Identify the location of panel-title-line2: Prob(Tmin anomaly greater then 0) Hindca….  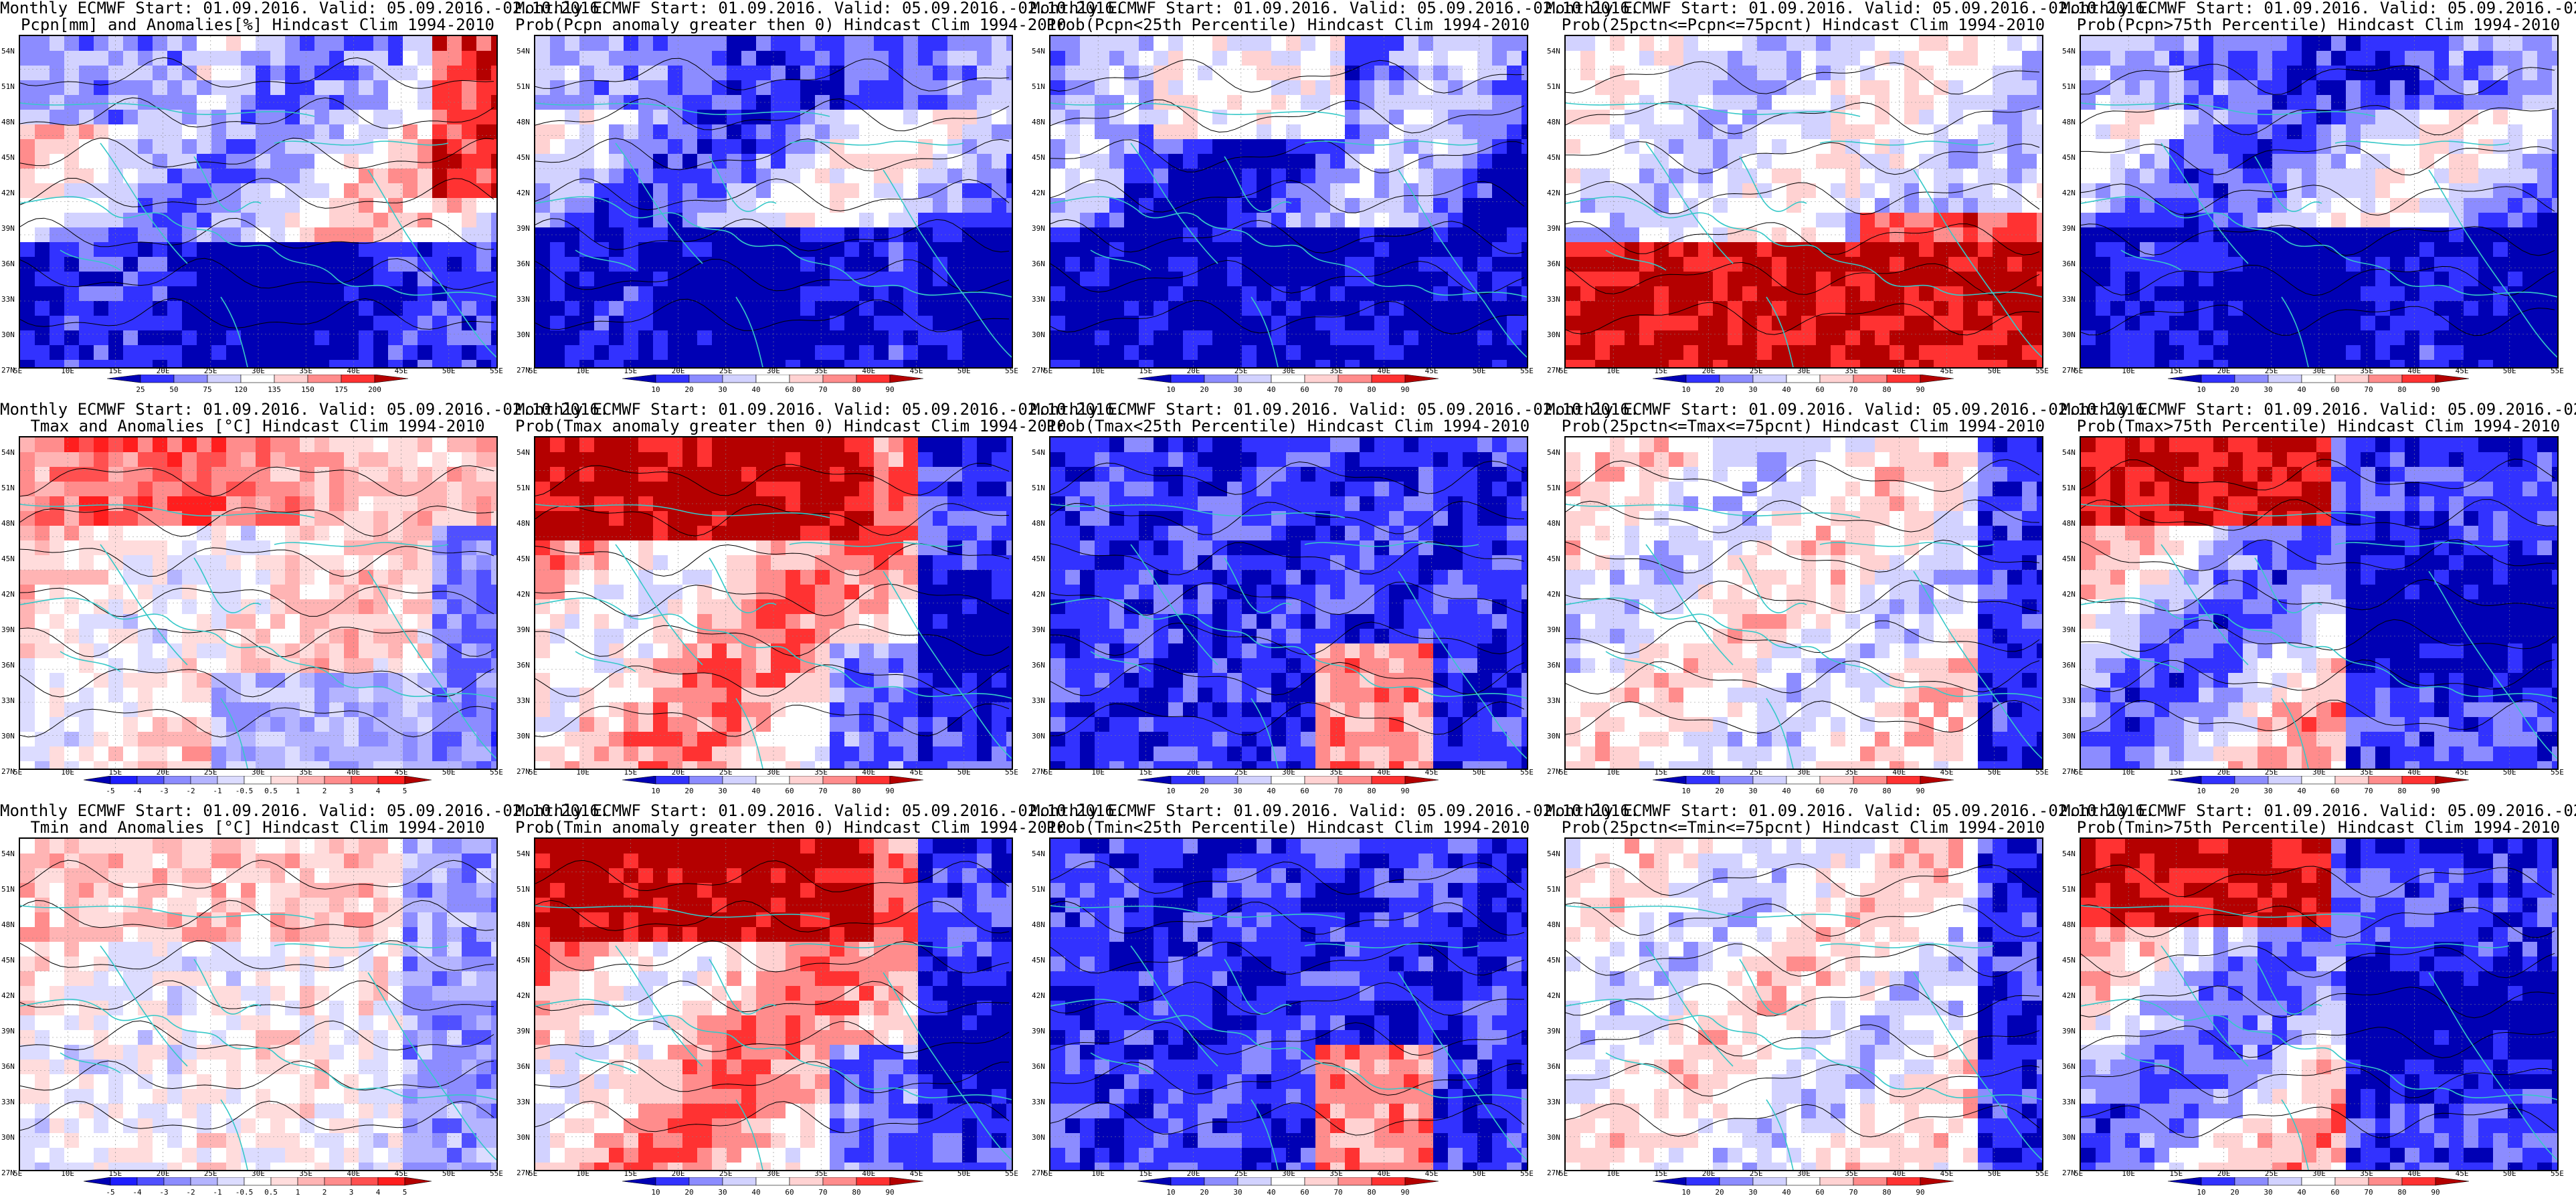
(791, 827).